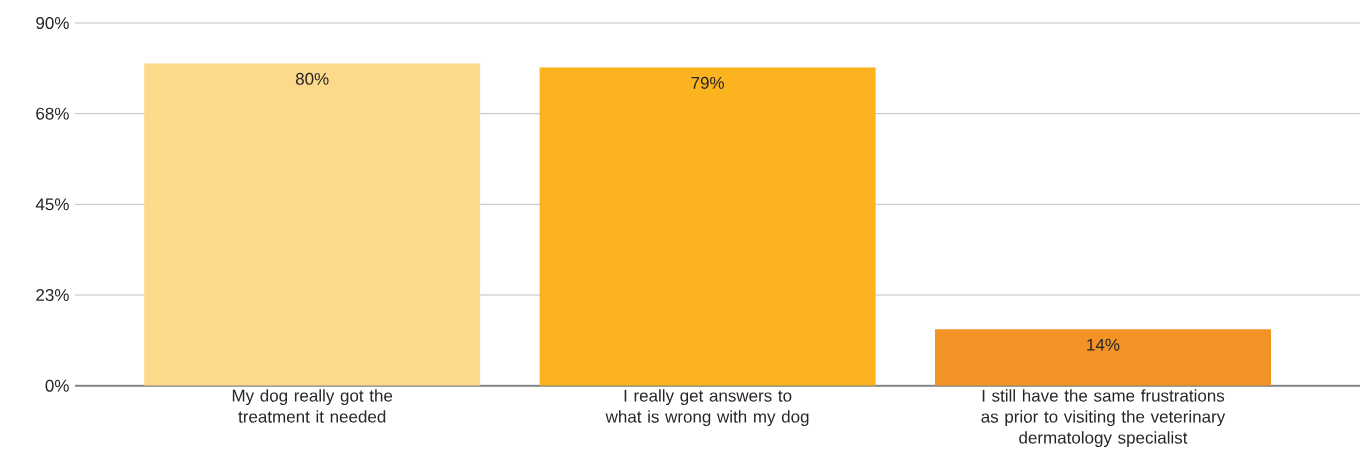 This screenshot has width=1361, height=473. What do you see at coordinates (707, 408) in the screenshot?
I see `x-tick-label: I really get answers to what is wrong with my dog` at bounding box center [707, 408].